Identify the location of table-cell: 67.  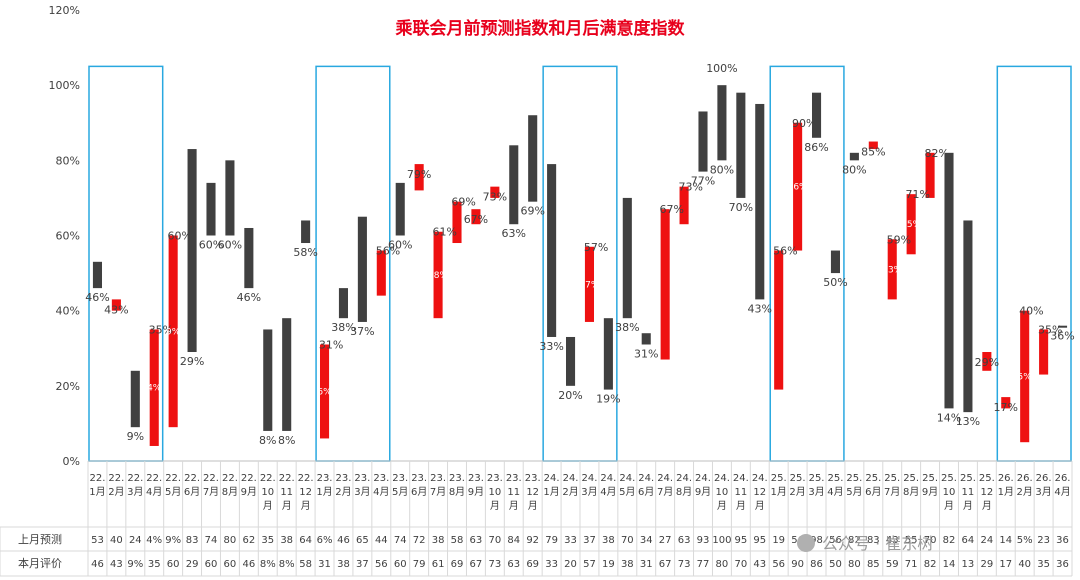
(476, 564).